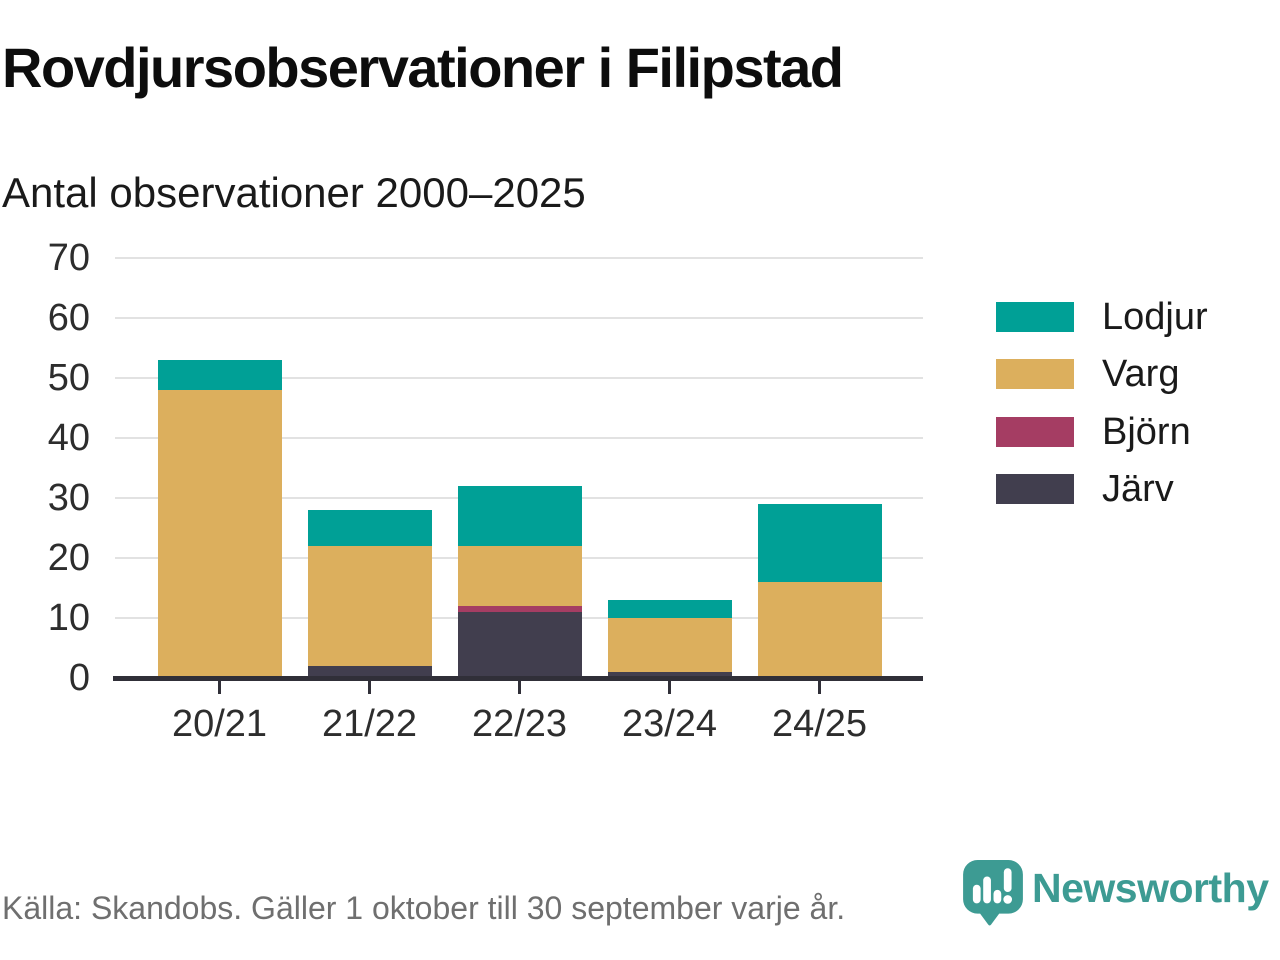  What do you see at coordinates (294, 192) in the screenshot?
I see `chart-subtitle: Antal observationer 2000–2025` at bounding box center [294, 192].